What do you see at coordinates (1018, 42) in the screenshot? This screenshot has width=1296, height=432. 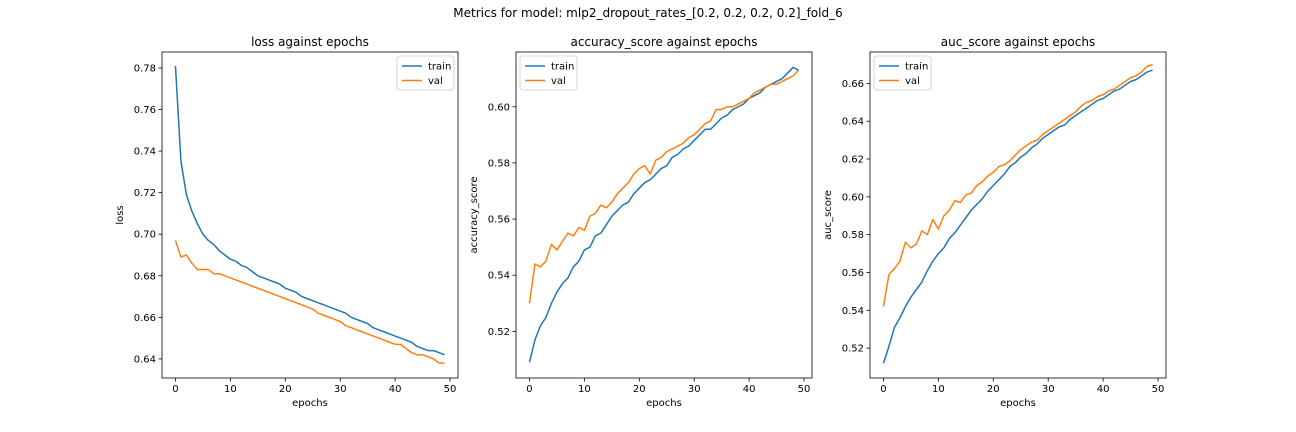 I see `chart-title: auc_score against epochs` at bounding box center [1018, 42].